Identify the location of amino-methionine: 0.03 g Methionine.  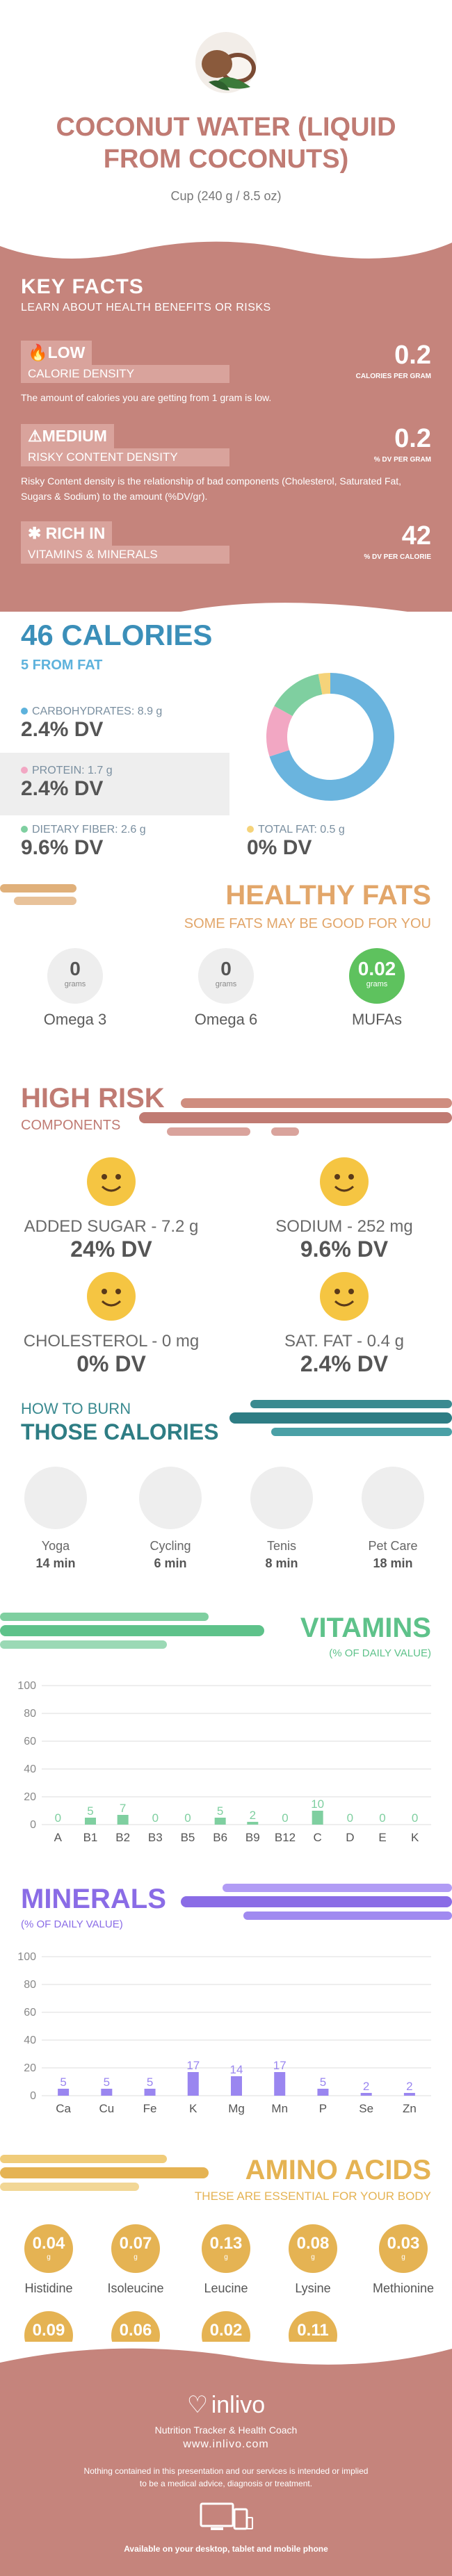
(403, 2260).